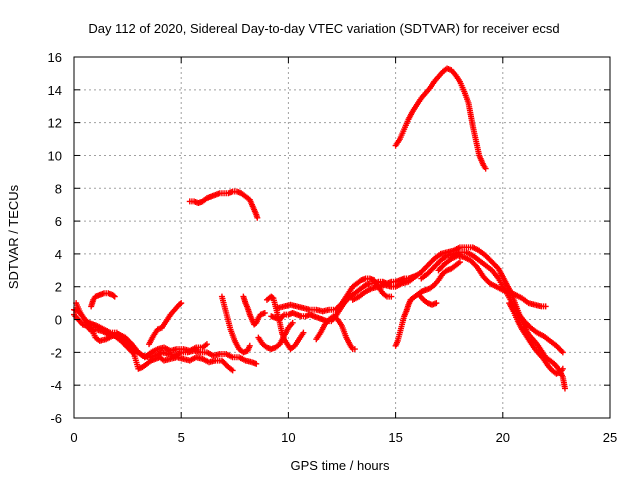 The width and height of the screenshot is (640, 485). I want to click on series-track-d, so click(103, 300).